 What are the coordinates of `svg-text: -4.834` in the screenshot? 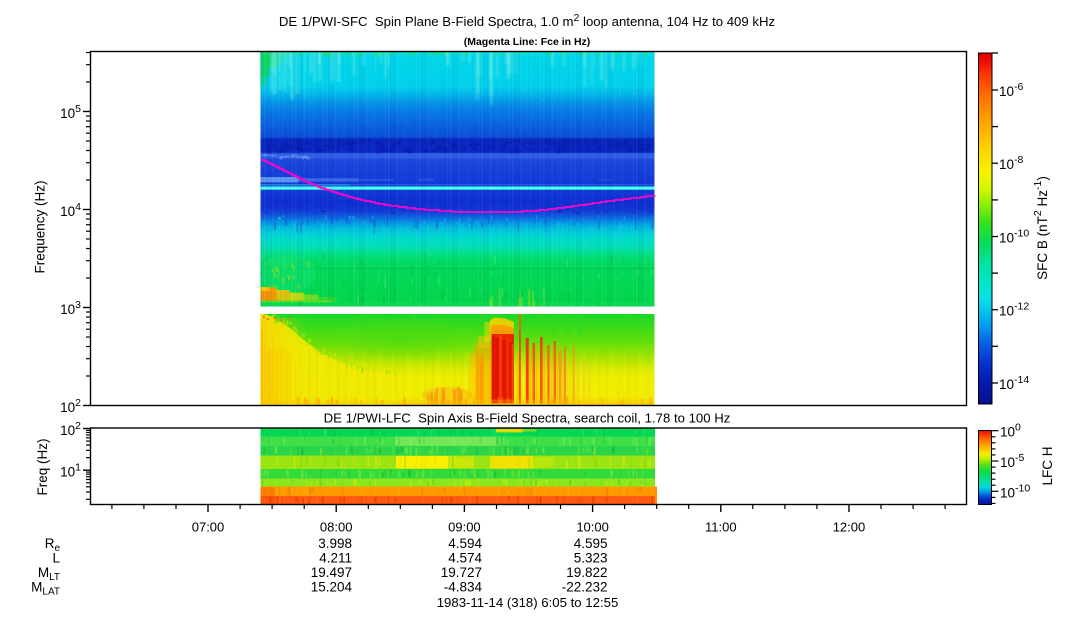 It's located at (463, 587).